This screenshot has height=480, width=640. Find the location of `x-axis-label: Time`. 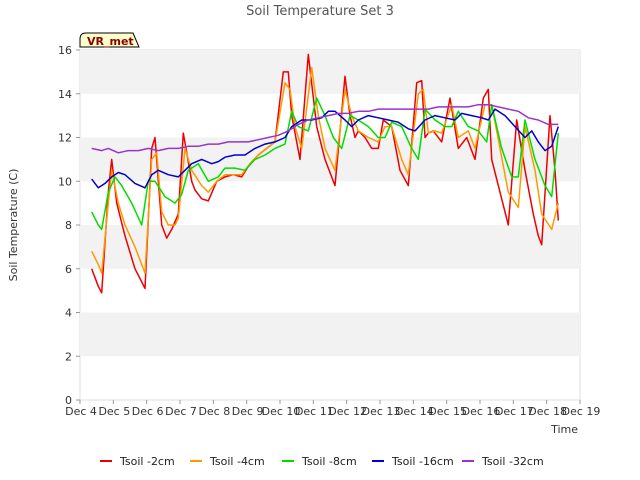

x-axis-label: Time is located at coordinates (564, 429).